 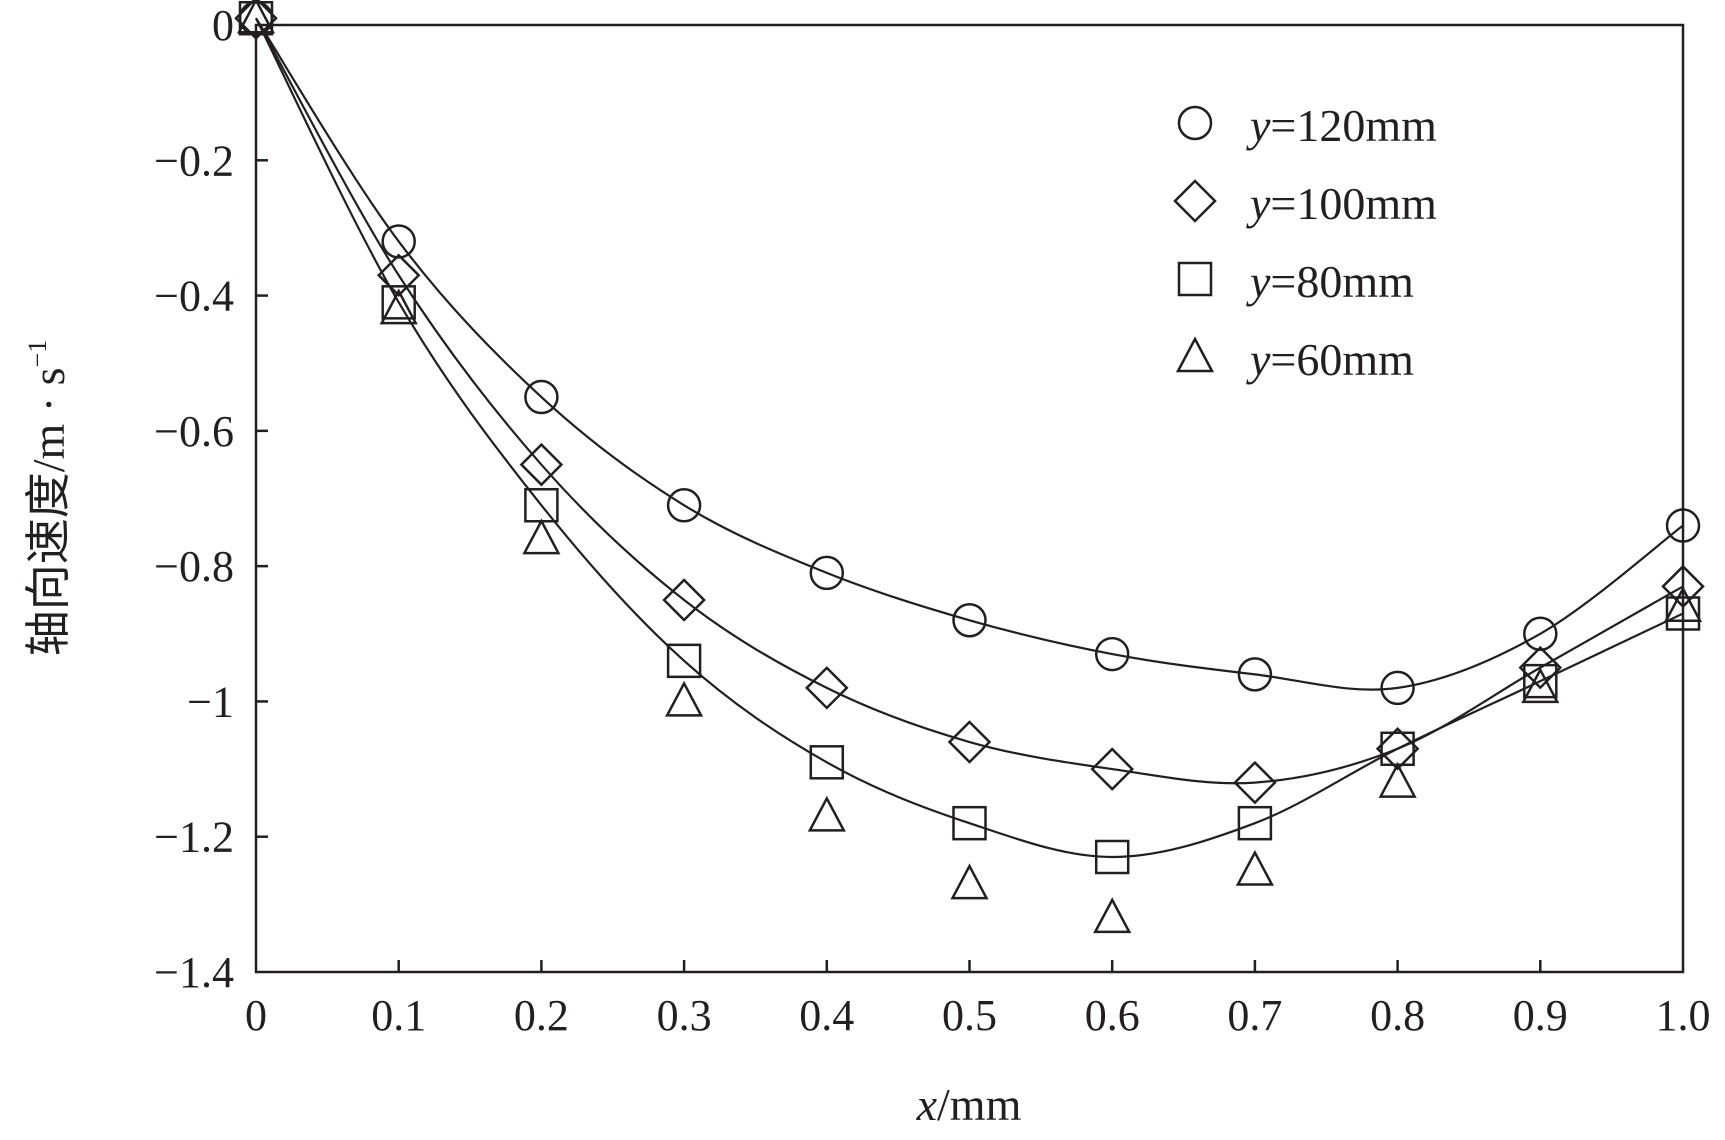 What do you see at coordinates (979, 1104) in the screenshot?
I see `x-axis-title-unit: /mm` at bounding box center [979, 1104].